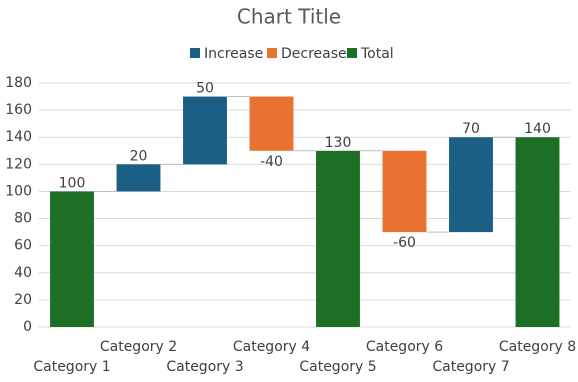 The height and width of the screenshot is (382, 578). I want to click on x-tick-label: Category 6, so click(404, 347).